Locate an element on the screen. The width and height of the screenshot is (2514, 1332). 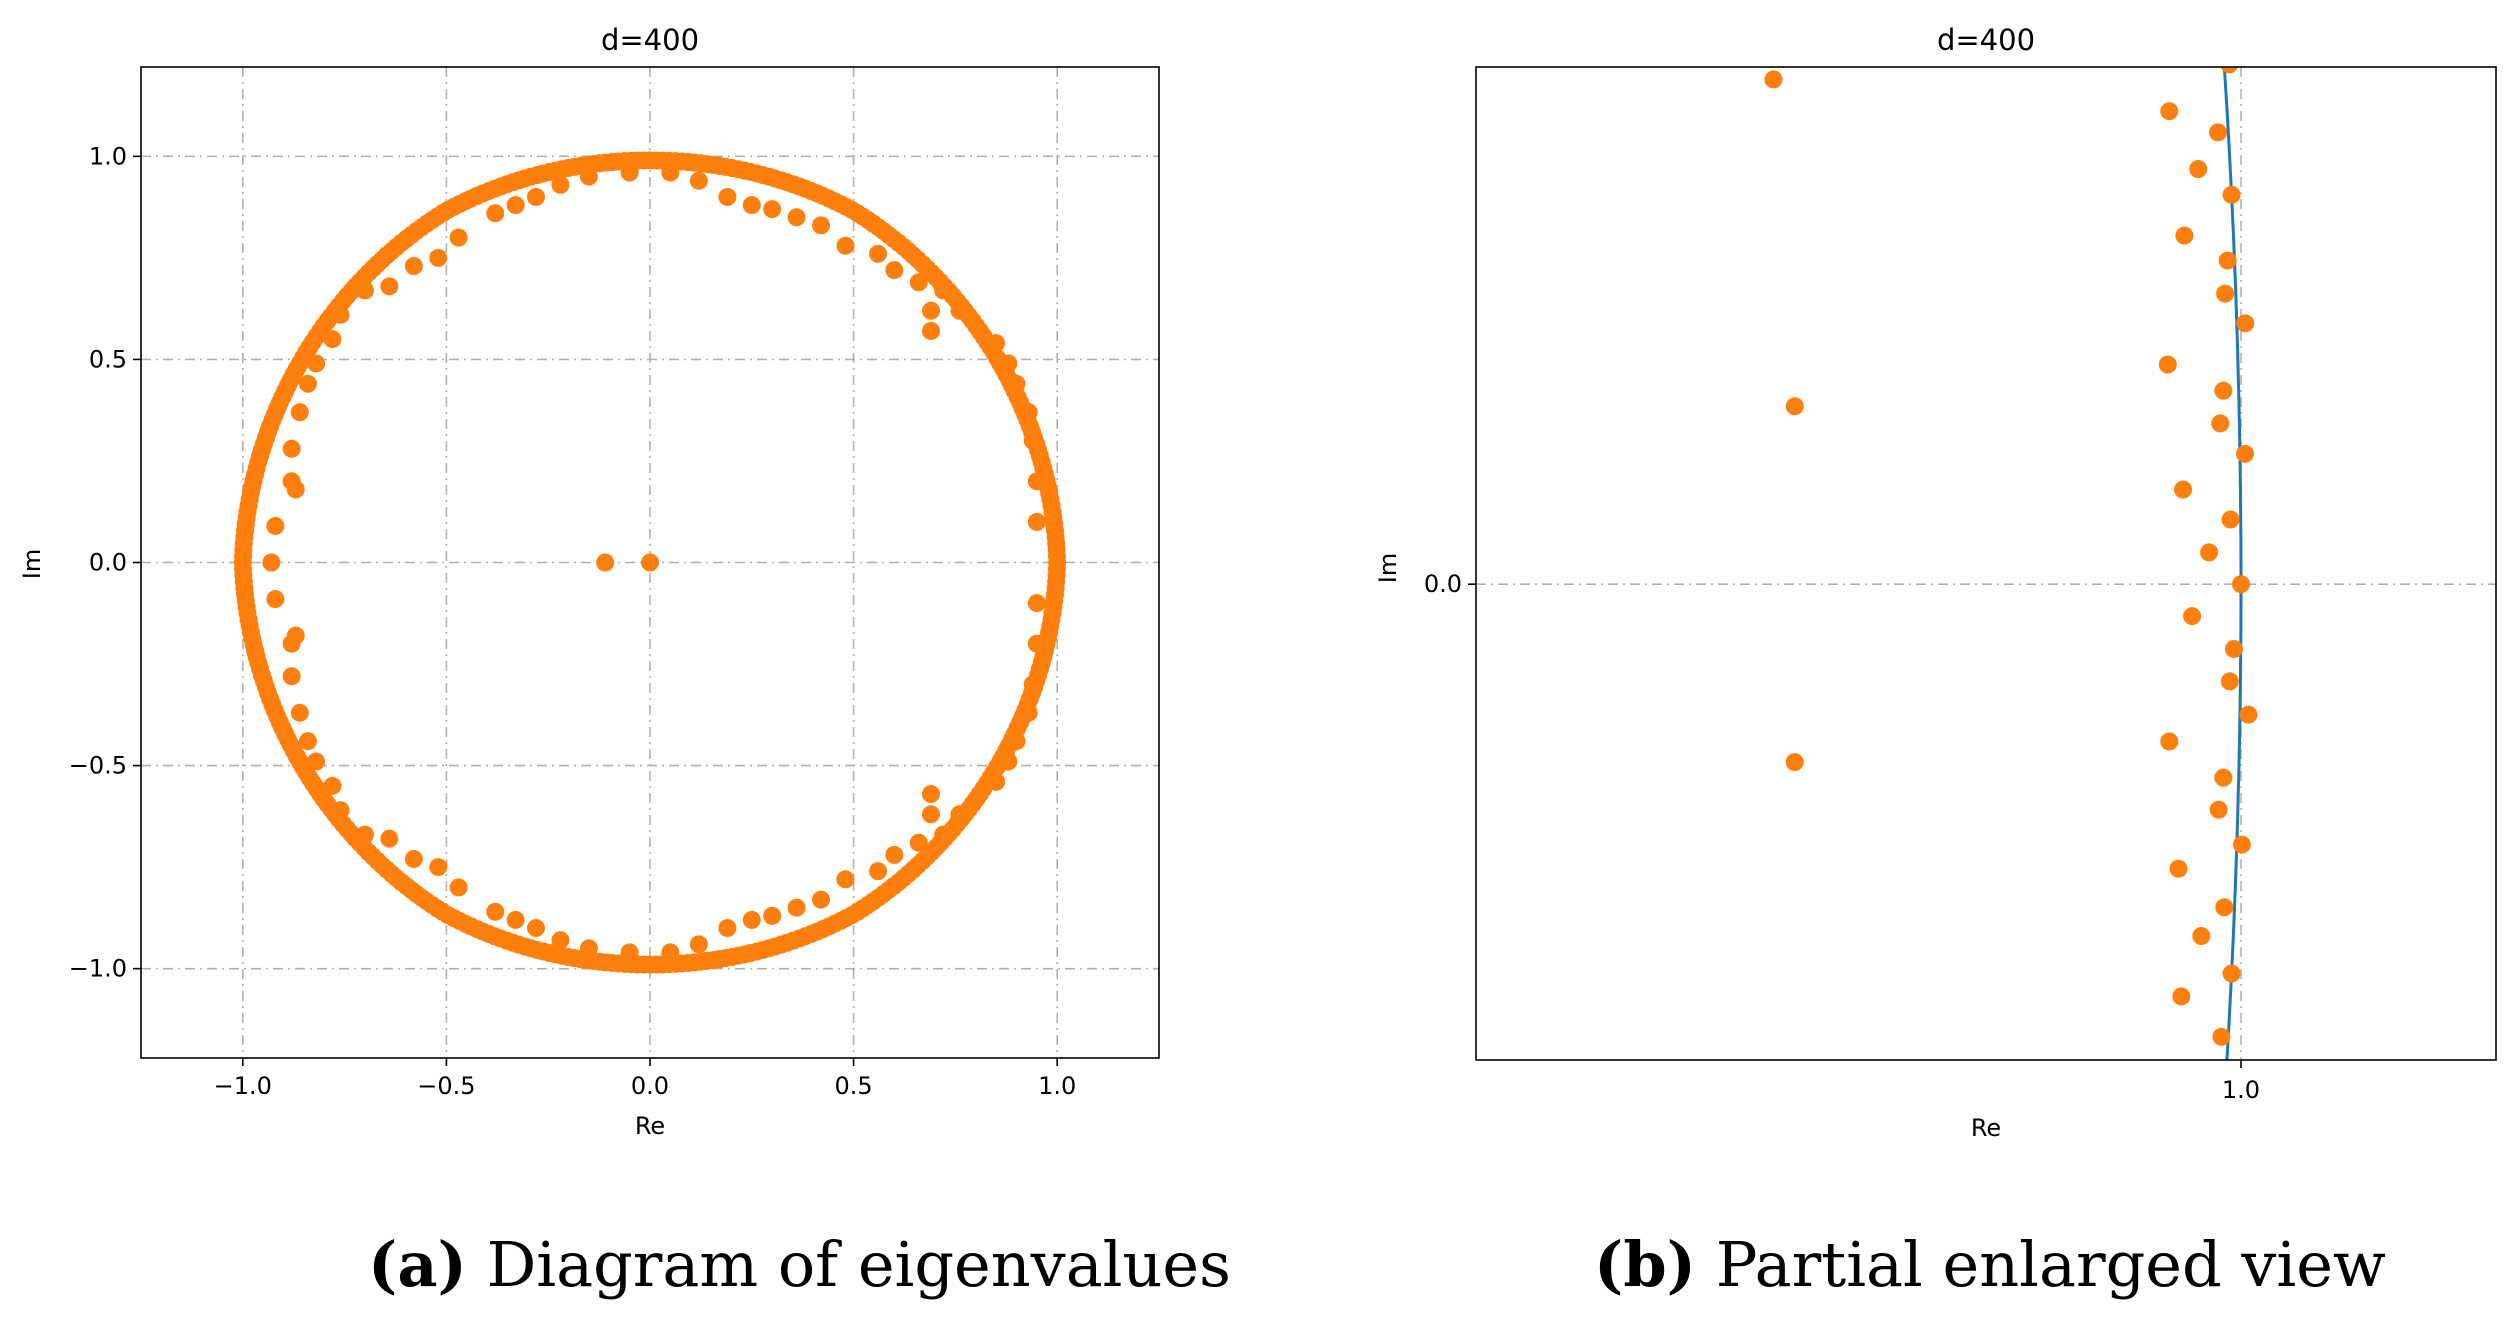
x-ticks-b: 1.0 is located at coordinates (2241, 1082).